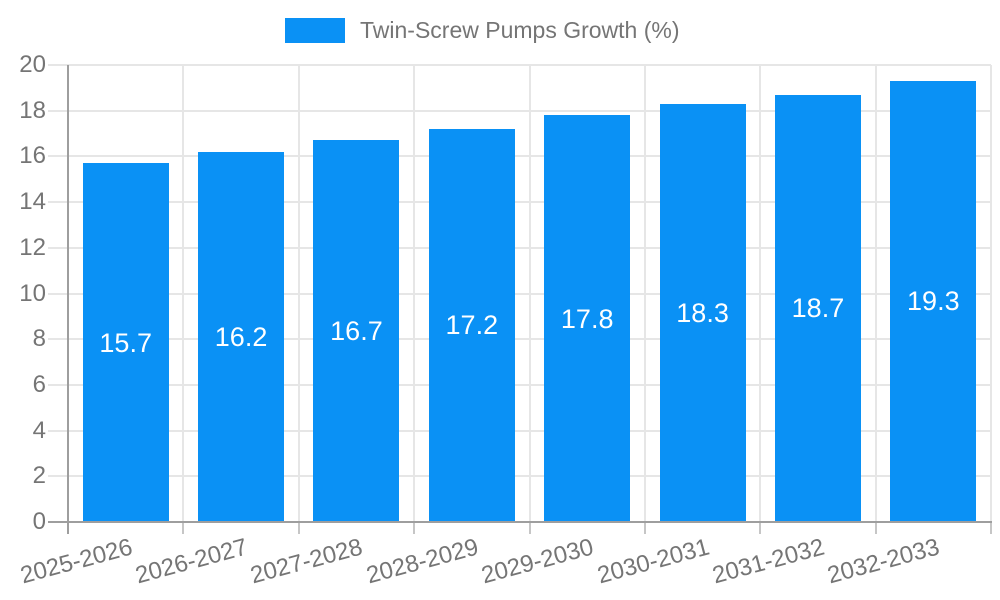 The width and height of the screenshot is (1000, 600). I want to click on bar-value-label: 19.3, so click(933, 301).